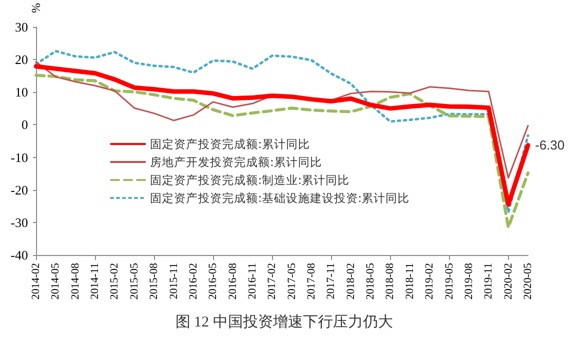  Describe the element at coordinates (430, 281) in the screenshot. I see `x-tick-label: 2019-02` at that location.